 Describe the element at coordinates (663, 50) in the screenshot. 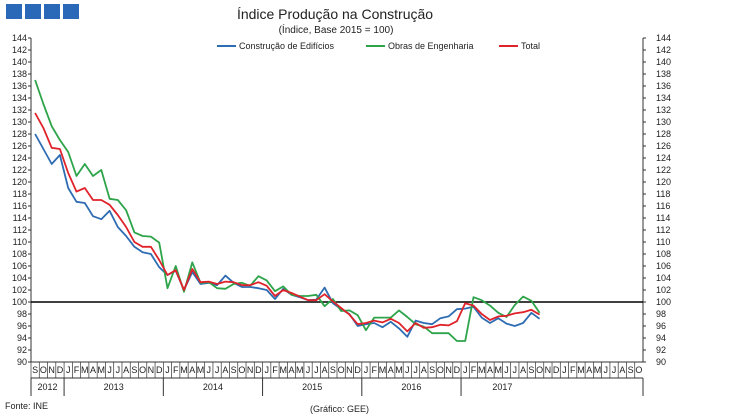

I see `y-tick-label: 142` at that location.